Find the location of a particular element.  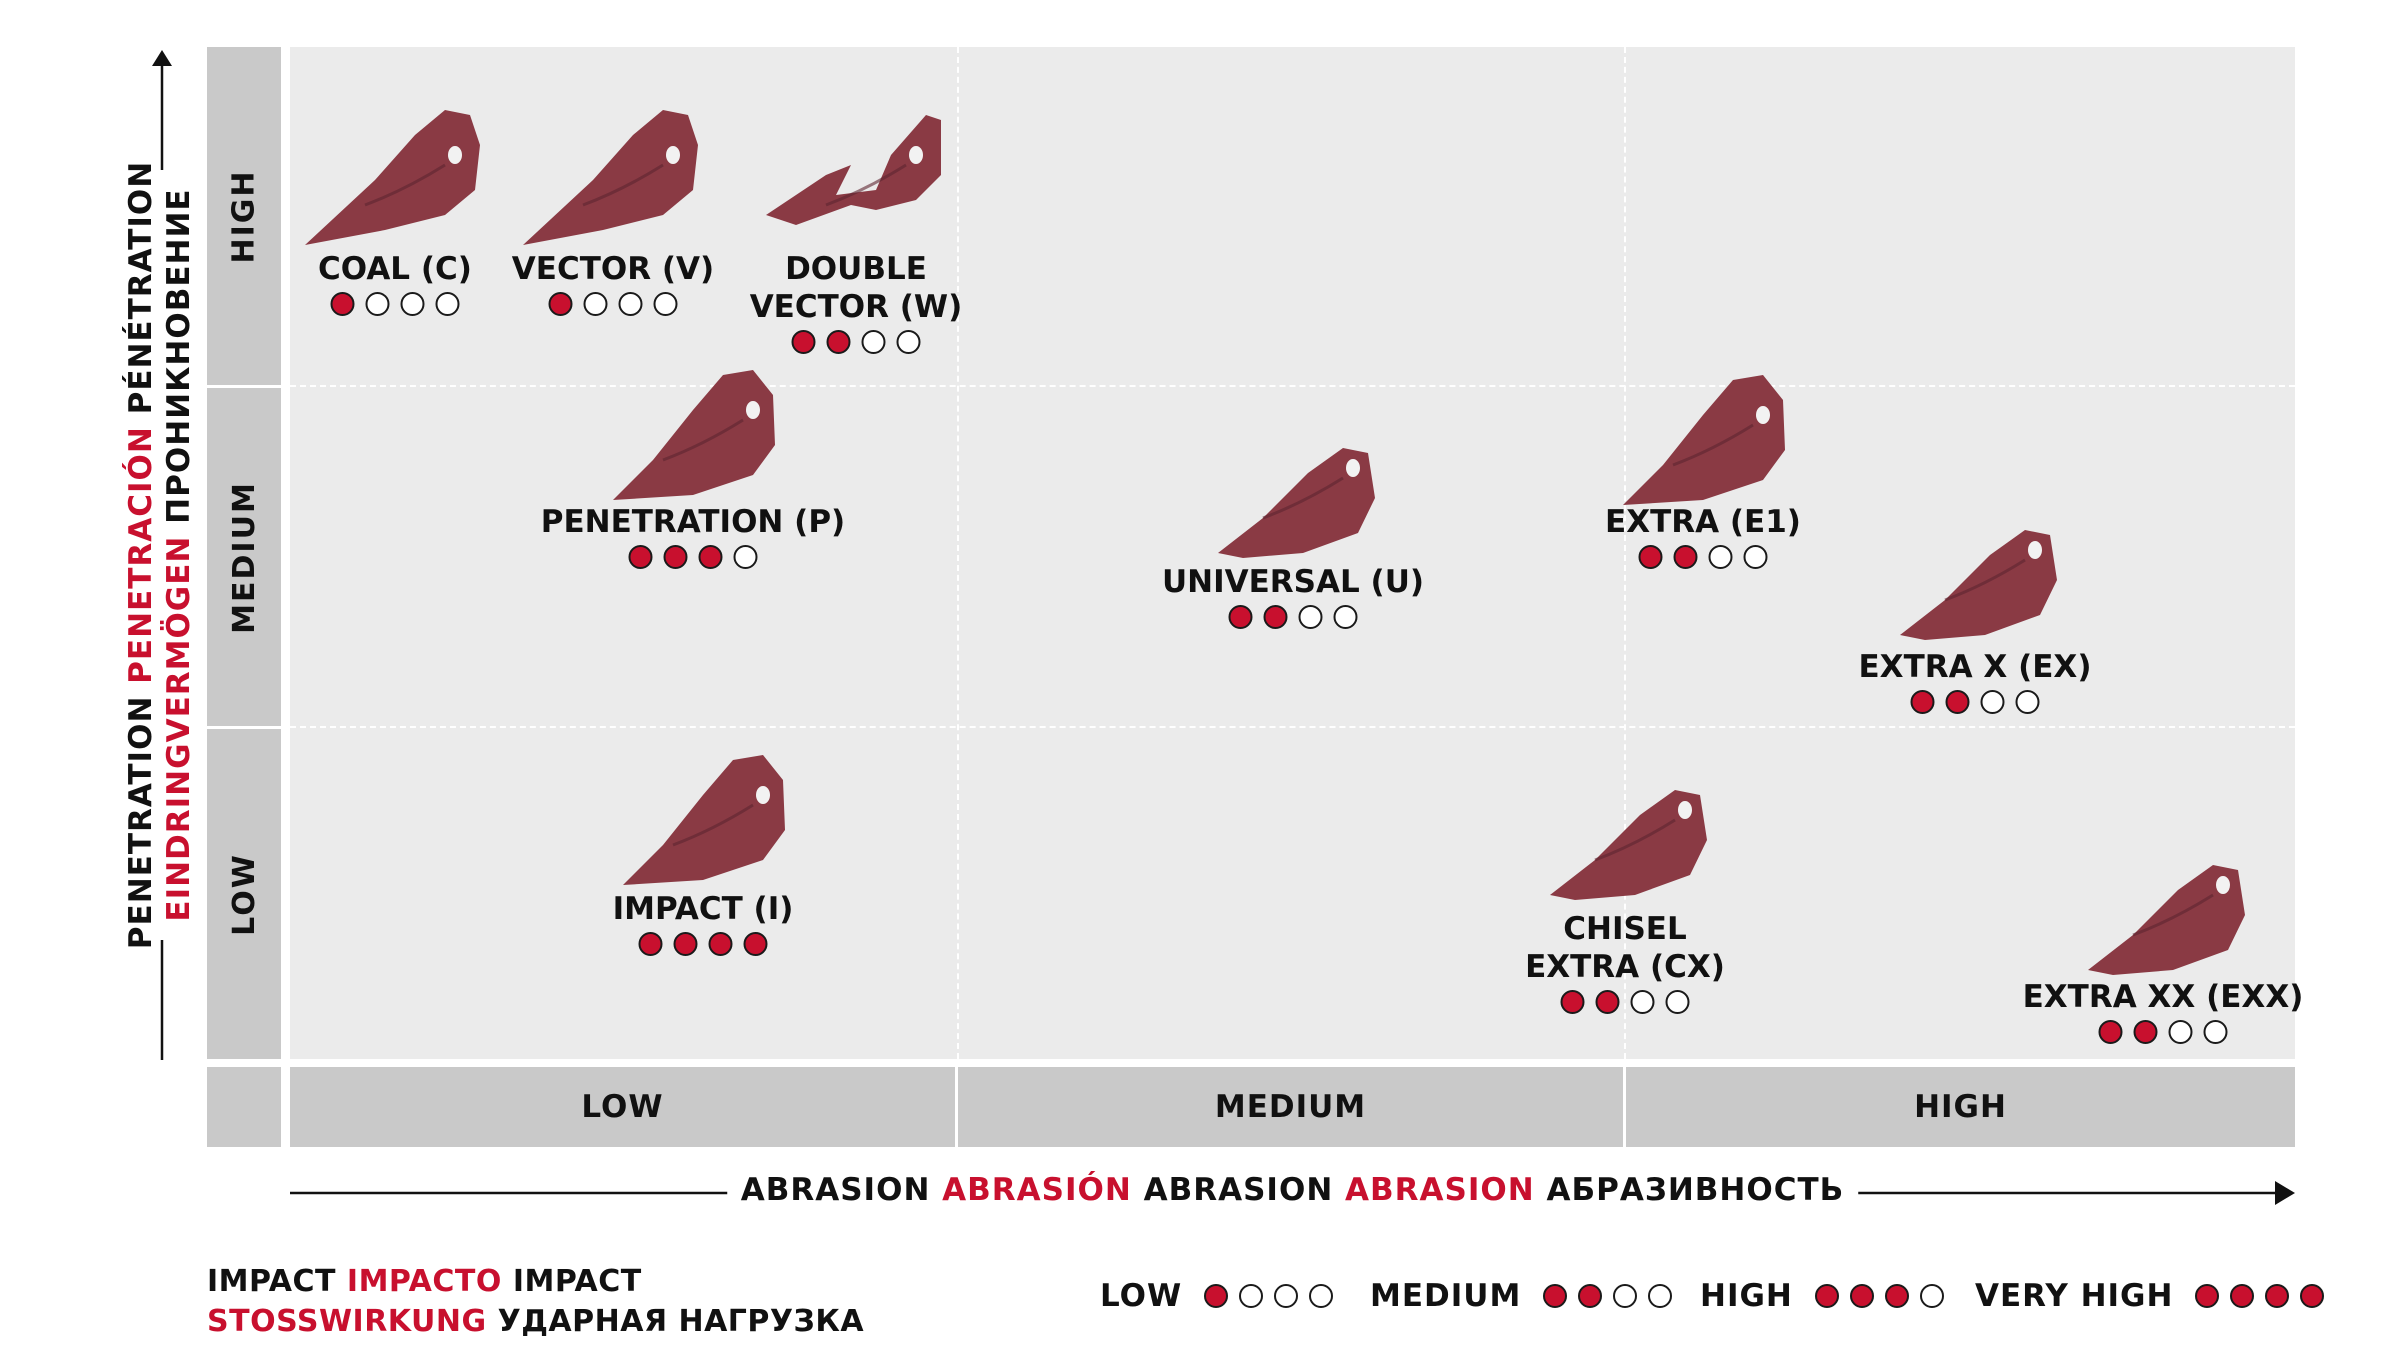

tooth-label-line: EXTRA (E1) is located at coordinates (1703, 522).